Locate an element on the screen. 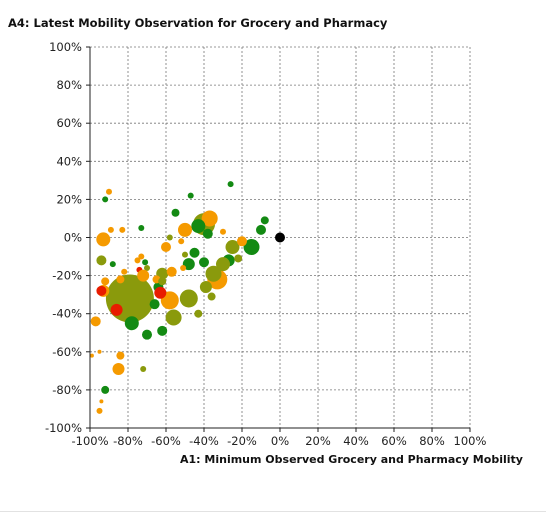 Image resolution: width=546 pixels, height=516 pixels. y-tick-label: -20% is located at coordinates (67, 276).